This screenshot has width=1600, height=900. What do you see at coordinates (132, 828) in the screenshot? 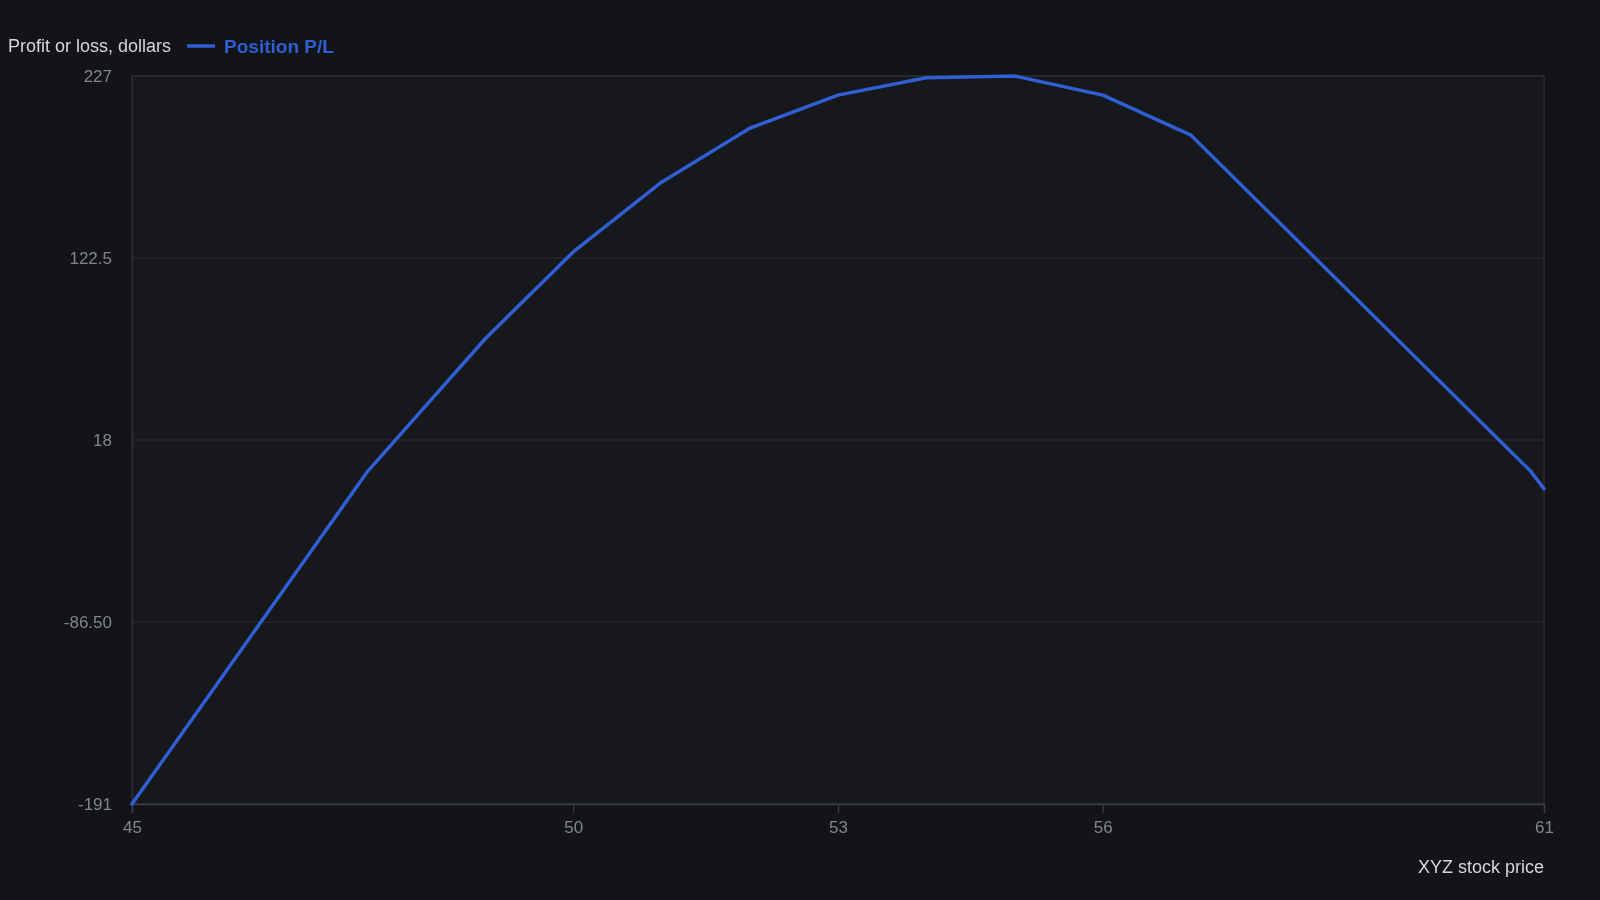
I see `x-tick-label: 45` at bounding box center [132, 828].